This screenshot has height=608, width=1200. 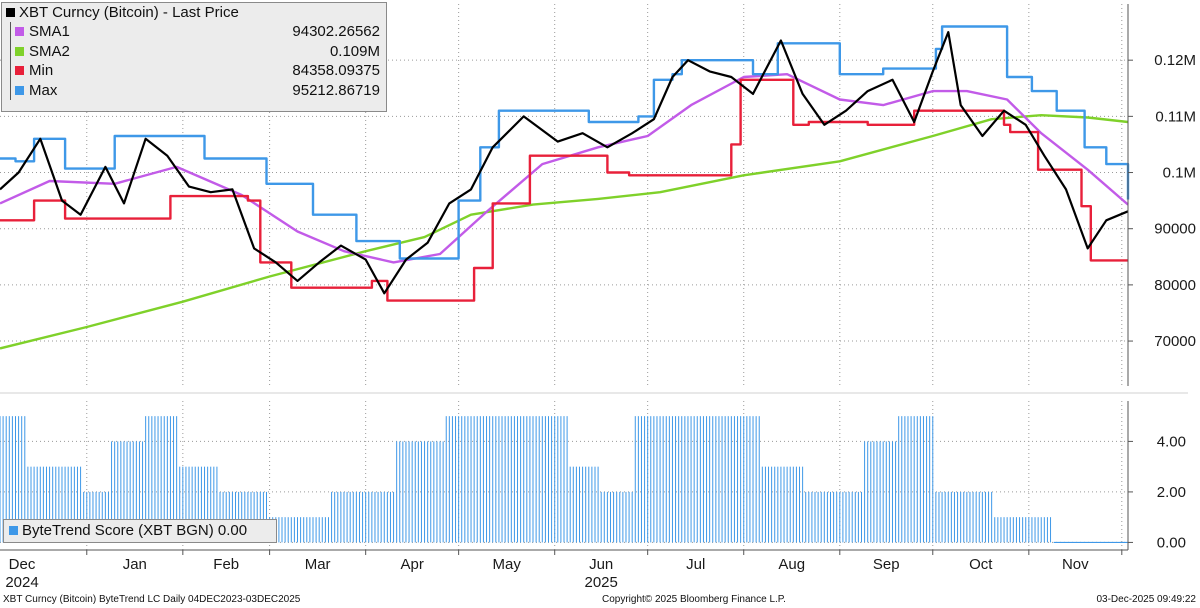 I want to click on legend-min: Min 84358.09375, so click(x=194, y=70).